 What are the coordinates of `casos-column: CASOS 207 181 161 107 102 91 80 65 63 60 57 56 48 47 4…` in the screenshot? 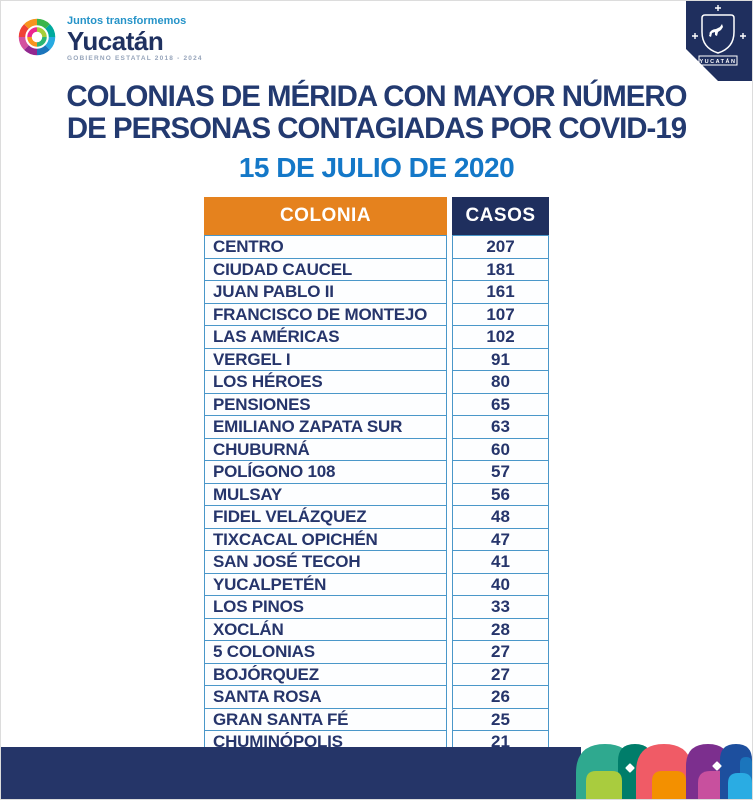 It's located at (500, 475).